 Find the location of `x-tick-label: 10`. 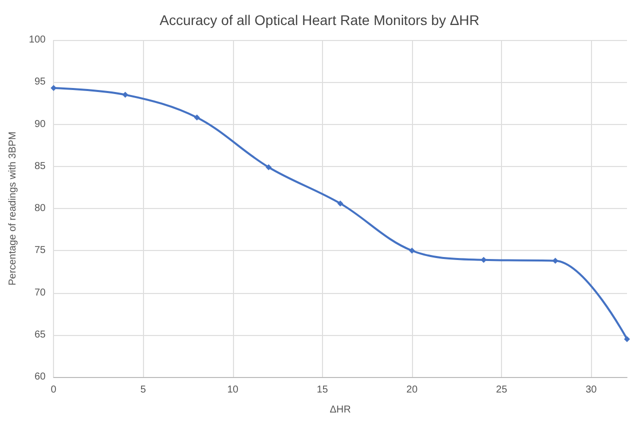

x-tick-label: 10 is located at coordinates (233, 390).